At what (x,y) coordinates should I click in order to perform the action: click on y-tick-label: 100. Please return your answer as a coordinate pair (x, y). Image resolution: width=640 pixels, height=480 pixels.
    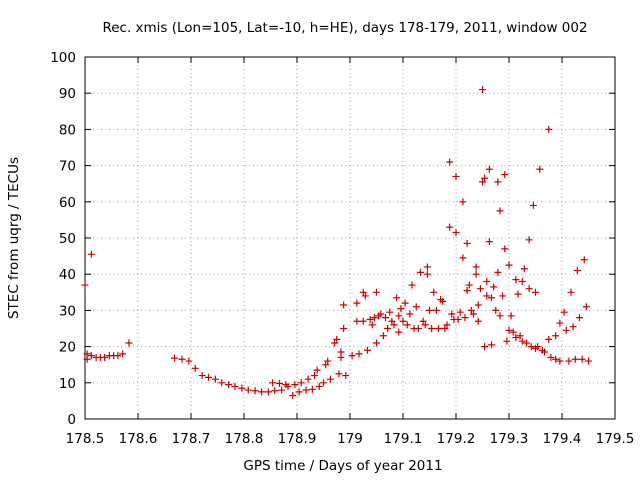
    Looking at the image, I should click on (63, 58).